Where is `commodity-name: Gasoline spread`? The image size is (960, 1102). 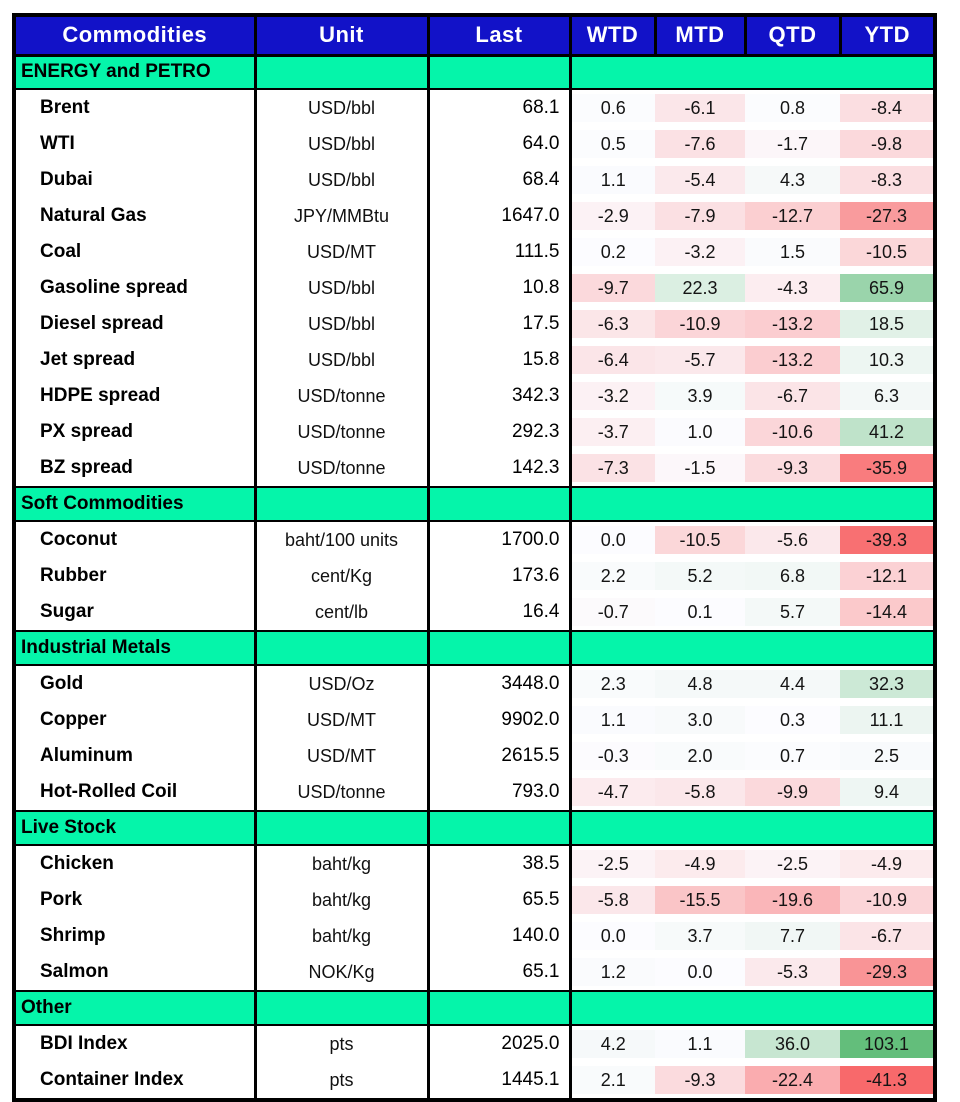 commodity-name: Gasoline spread is located at coordinates (135, 288).